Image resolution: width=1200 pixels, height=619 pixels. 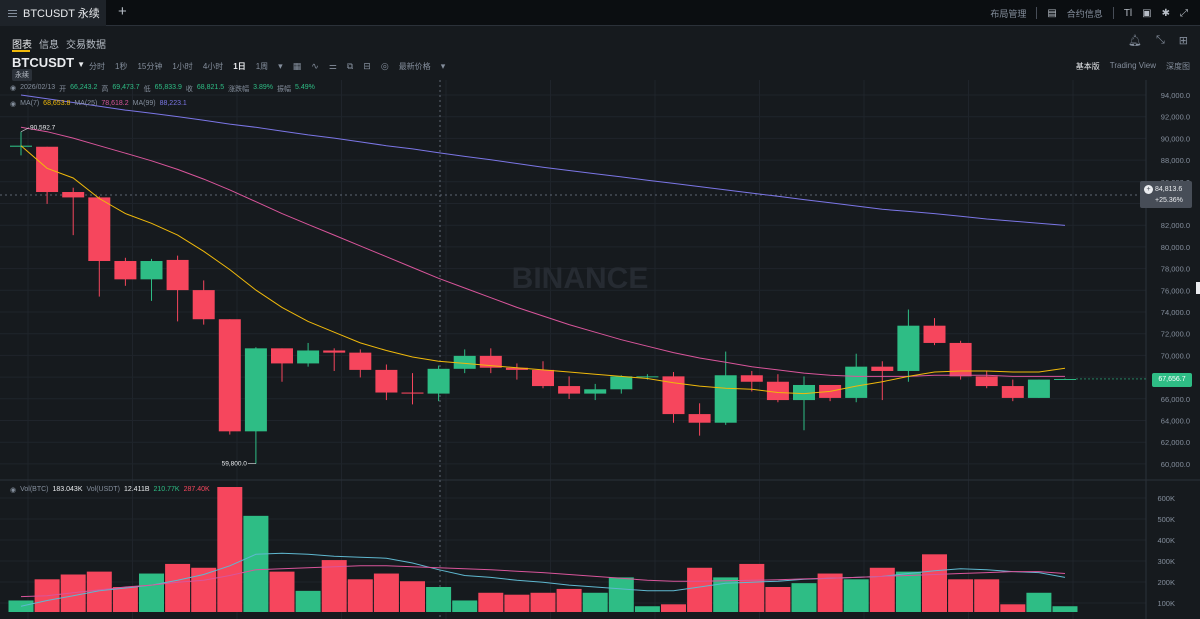 I want to click on volume-axis-label: 200K, so click(x=1166, y=582).